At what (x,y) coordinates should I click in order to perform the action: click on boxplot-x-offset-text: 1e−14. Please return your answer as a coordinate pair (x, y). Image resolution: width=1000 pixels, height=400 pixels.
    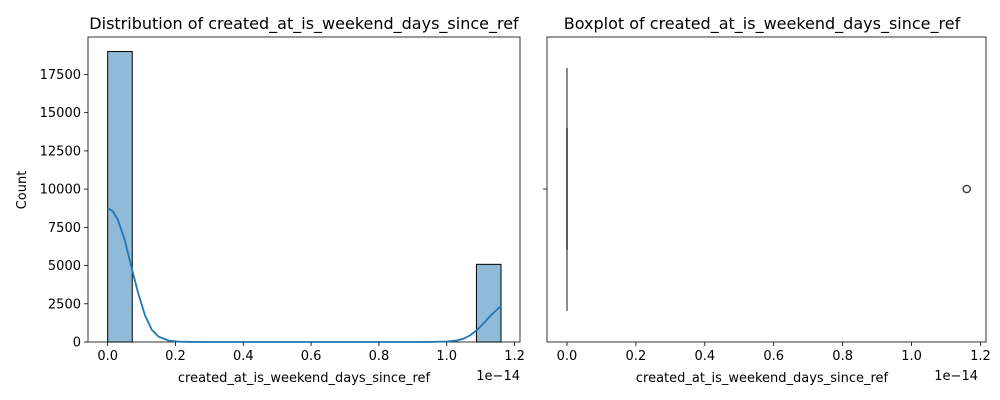
    Looking at the image, I should click on (956, 376).